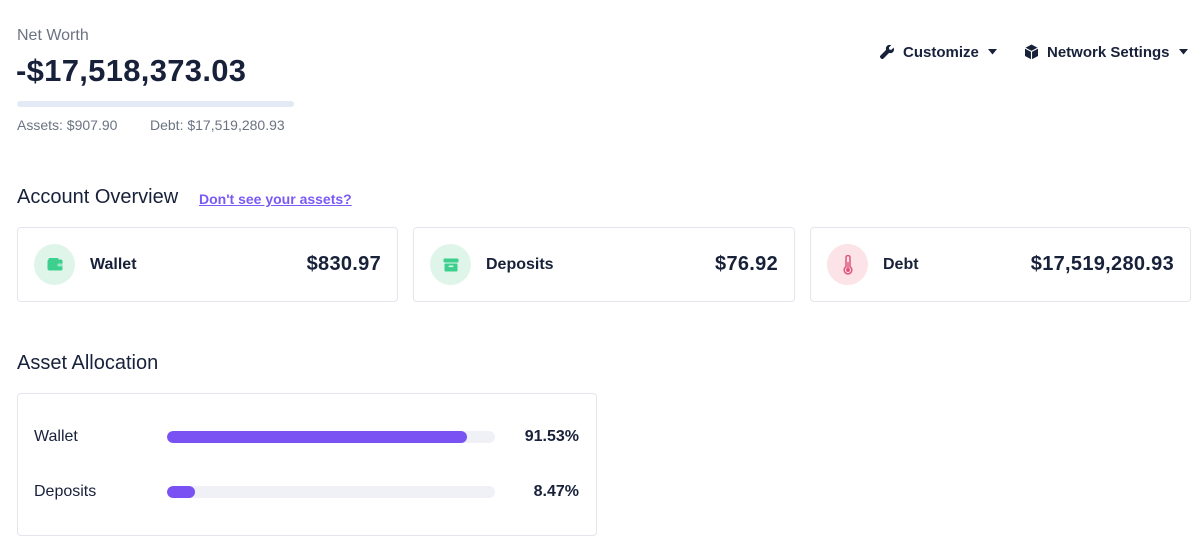 This screenshot has width=1200, height=552. What do you see at coordinates (941, 52) in the screenshot?
I see `customize-label: Customize` at bounding box center [941, 52].